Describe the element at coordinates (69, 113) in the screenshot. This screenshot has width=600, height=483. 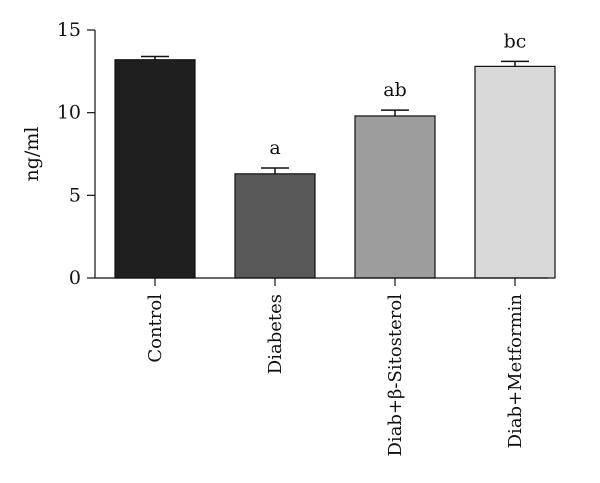
I see `y-tick-label-2: 10` at that location.